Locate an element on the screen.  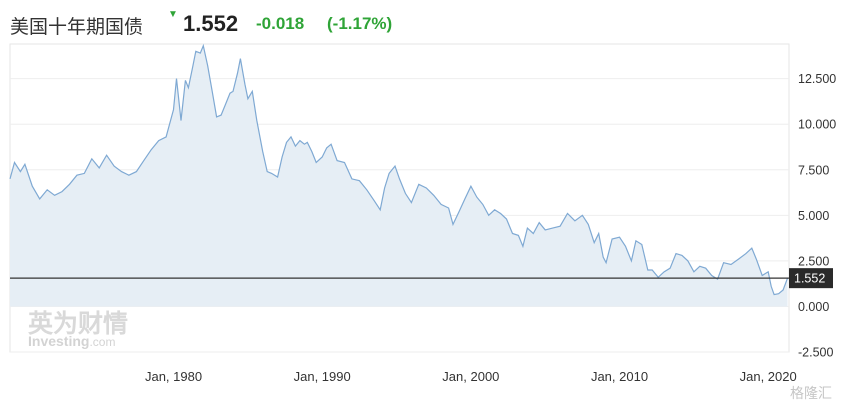
instrument-title: 美国十年期国债 is located at coordinates (77, 27).